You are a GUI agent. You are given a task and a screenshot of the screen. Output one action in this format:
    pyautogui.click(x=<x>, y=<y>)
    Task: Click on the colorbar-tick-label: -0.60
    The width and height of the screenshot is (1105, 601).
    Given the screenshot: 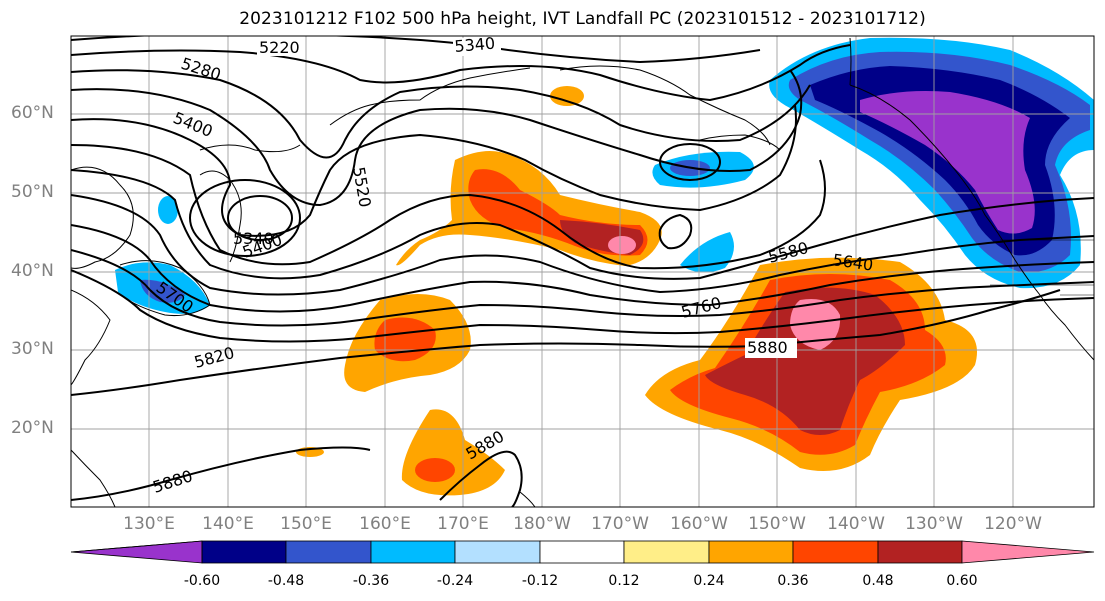 What is the action you would take?
    pyautogui.click(x=202, y=581)
    